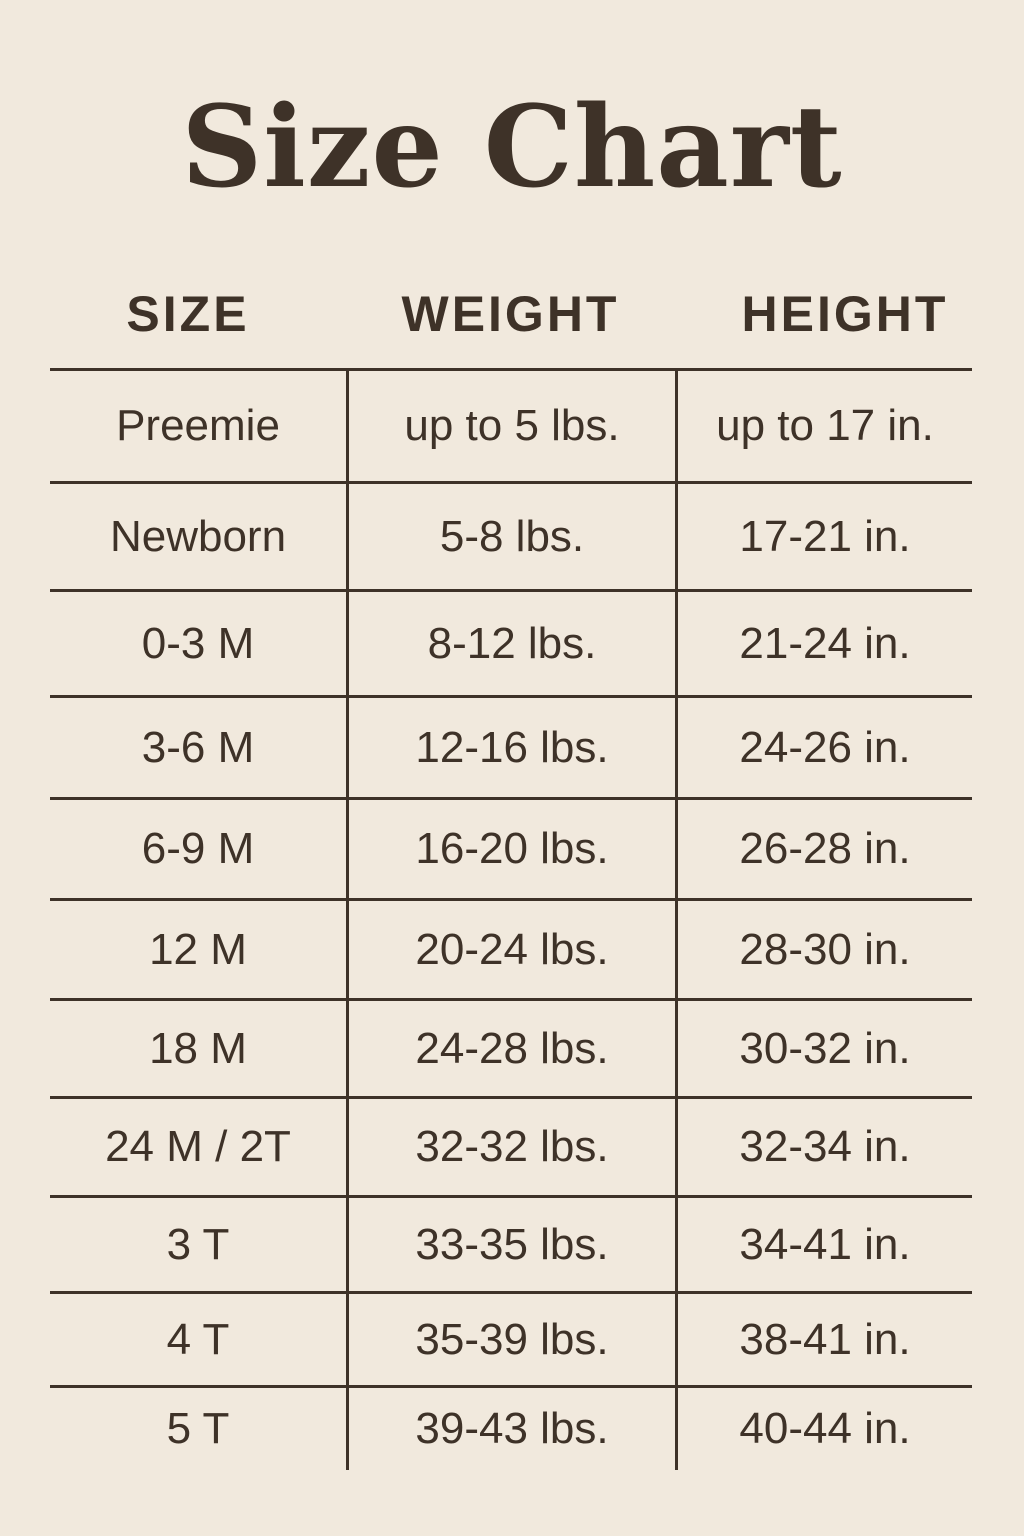 The image size is (1024, 1536). I want to click on cell-weight: 33-35 lbs., so click(510, 1244).